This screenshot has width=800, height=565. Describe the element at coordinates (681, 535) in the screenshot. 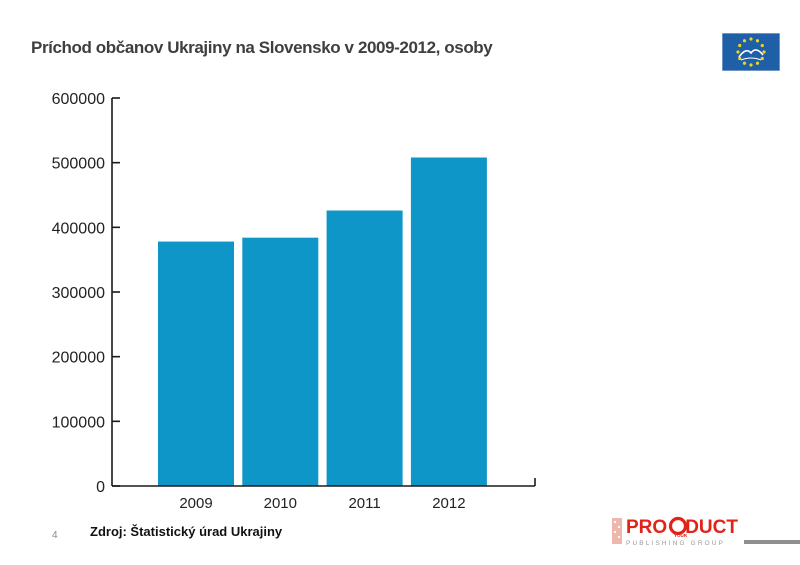

I see `svg-text: YOUR` at that location.